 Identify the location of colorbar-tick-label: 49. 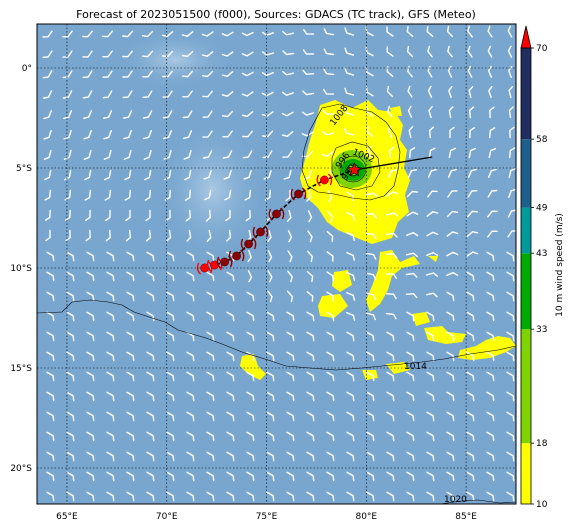
(542, 209).